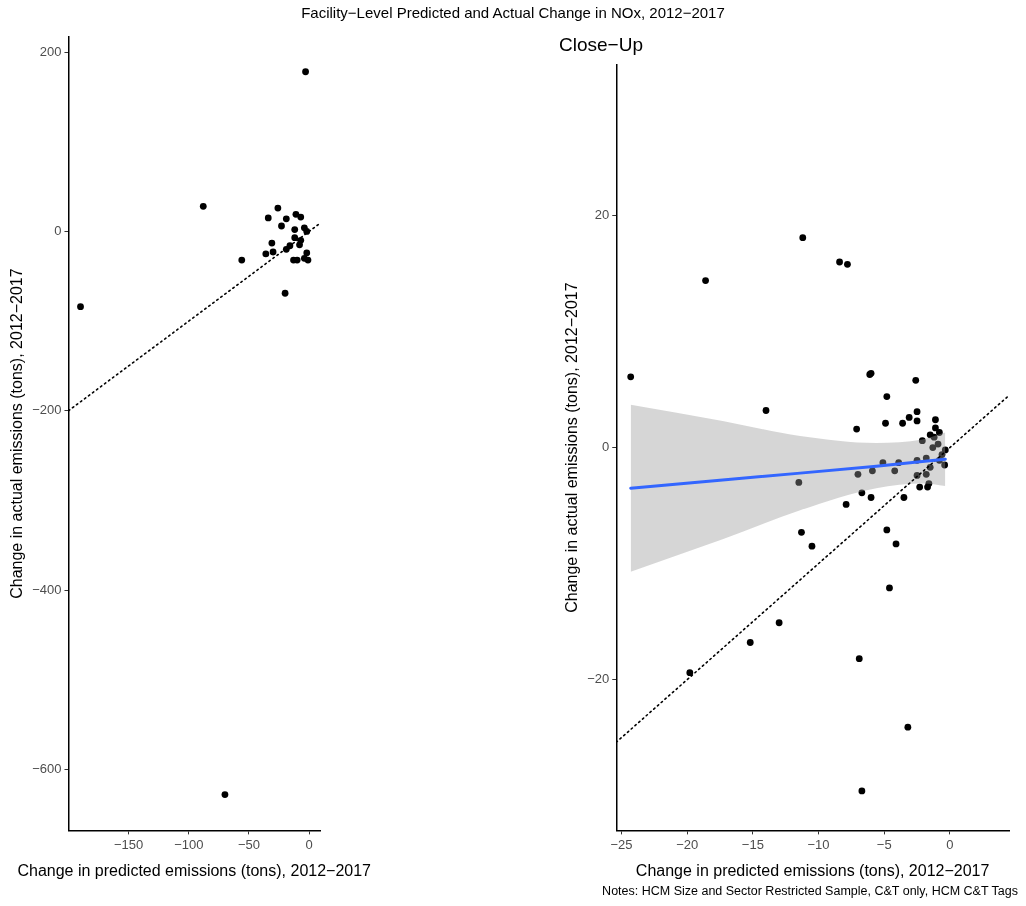 The height and width of the screenshot is (906, 1026). Describe the element at coordinates (818, 844) in the screenshot. I see `x-tick-label: −10` at that location.